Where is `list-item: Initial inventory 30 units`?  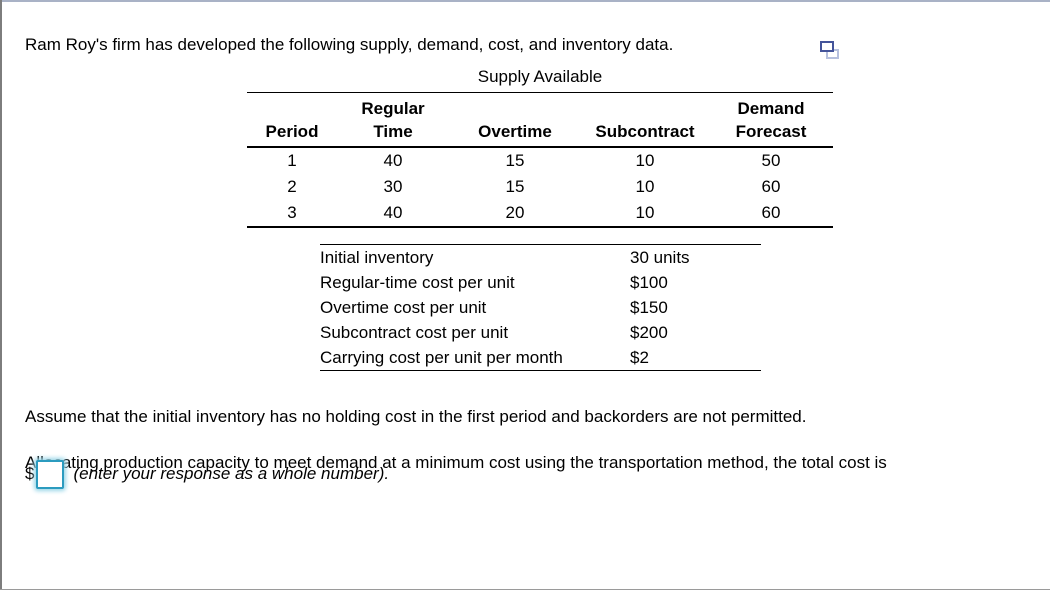
list-item: Initial inventory 30 units is located at coordinates (540, 258).